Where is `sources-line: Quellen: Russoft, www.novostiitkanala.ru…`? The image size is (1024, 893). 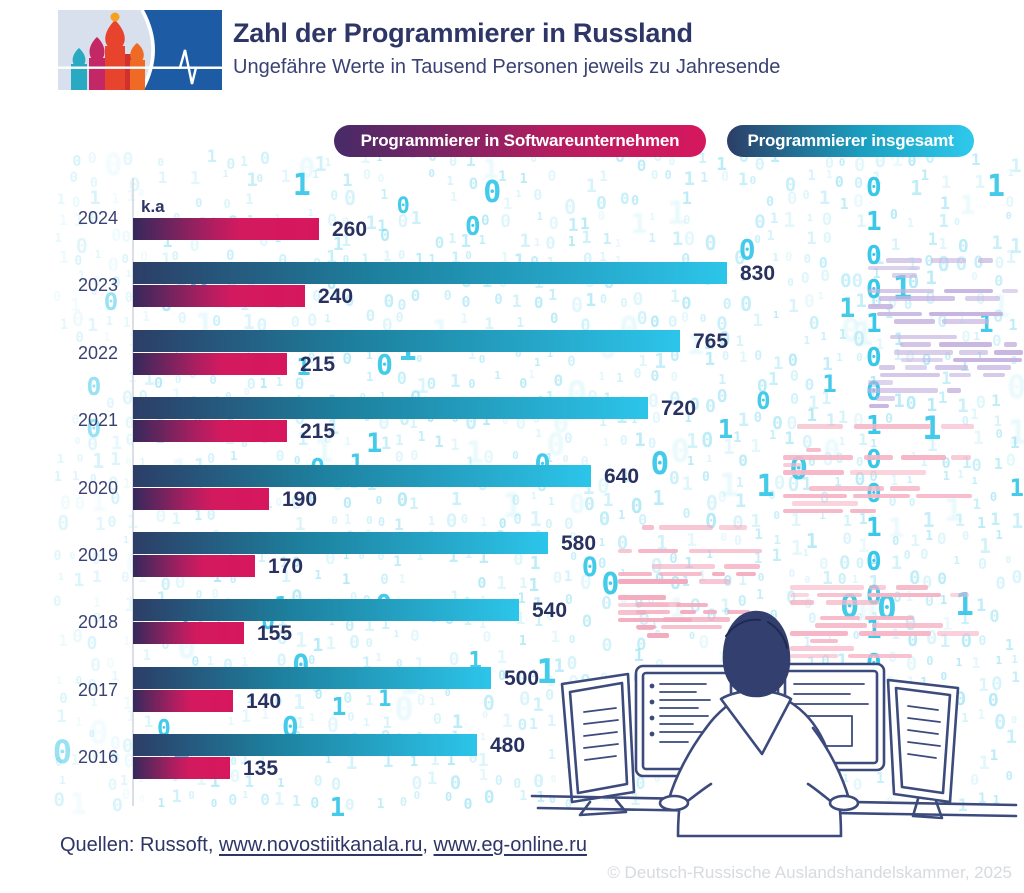 sources-line: Quellen: Russoft, www.novostiitkanala.ru… is located at coordinates (323, 845).